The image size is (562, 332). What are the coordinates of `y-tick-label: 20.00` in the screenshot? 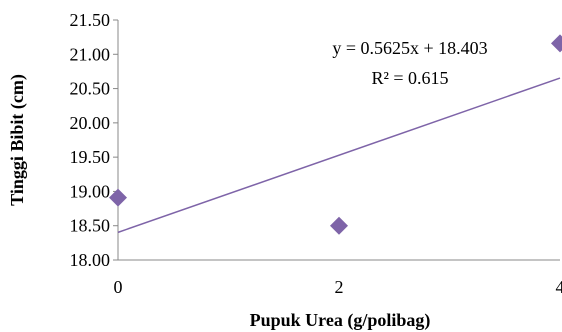 It's located at (90, 123).